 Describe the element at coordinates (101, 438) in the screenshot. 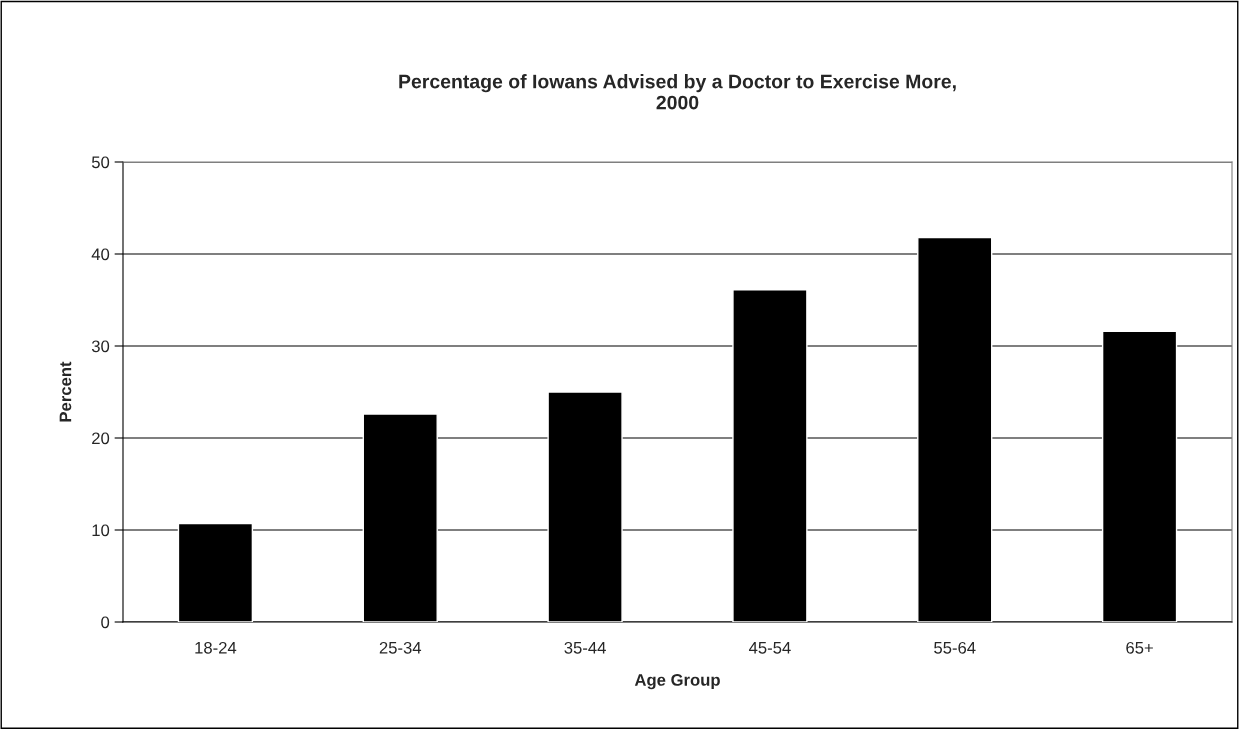

I see `y-tick-label: 20` at that location.